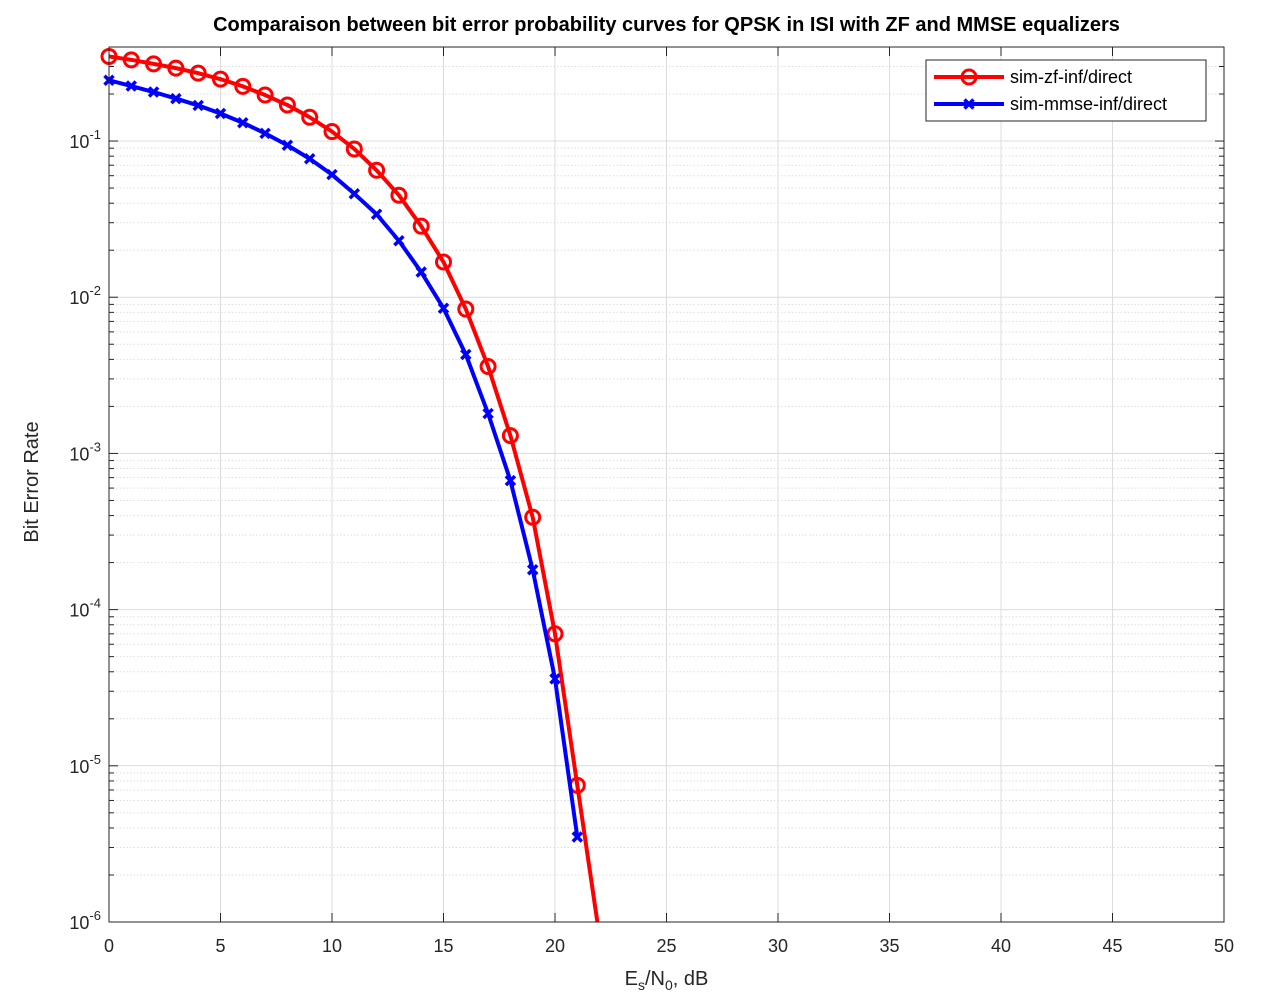 The height and width of the screenshot is (1003, 1270). I want to click on x-tick-label: 10, so click(332, 946).